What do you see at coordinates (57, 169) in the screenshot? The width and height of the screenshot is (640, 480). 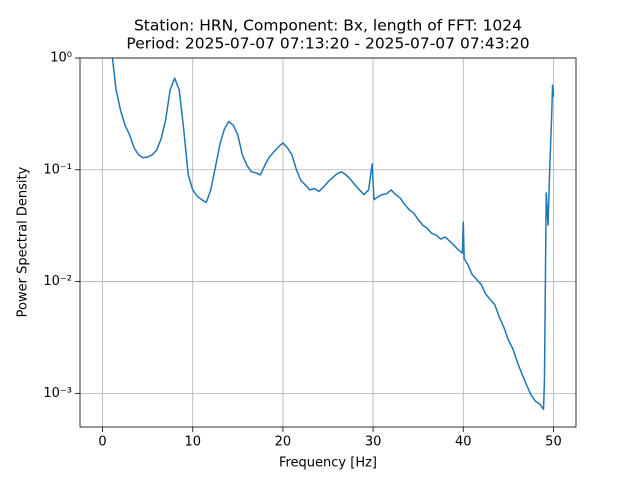 I see `y-tick-label: 10⁻¹` at bounding box center [57, 169].